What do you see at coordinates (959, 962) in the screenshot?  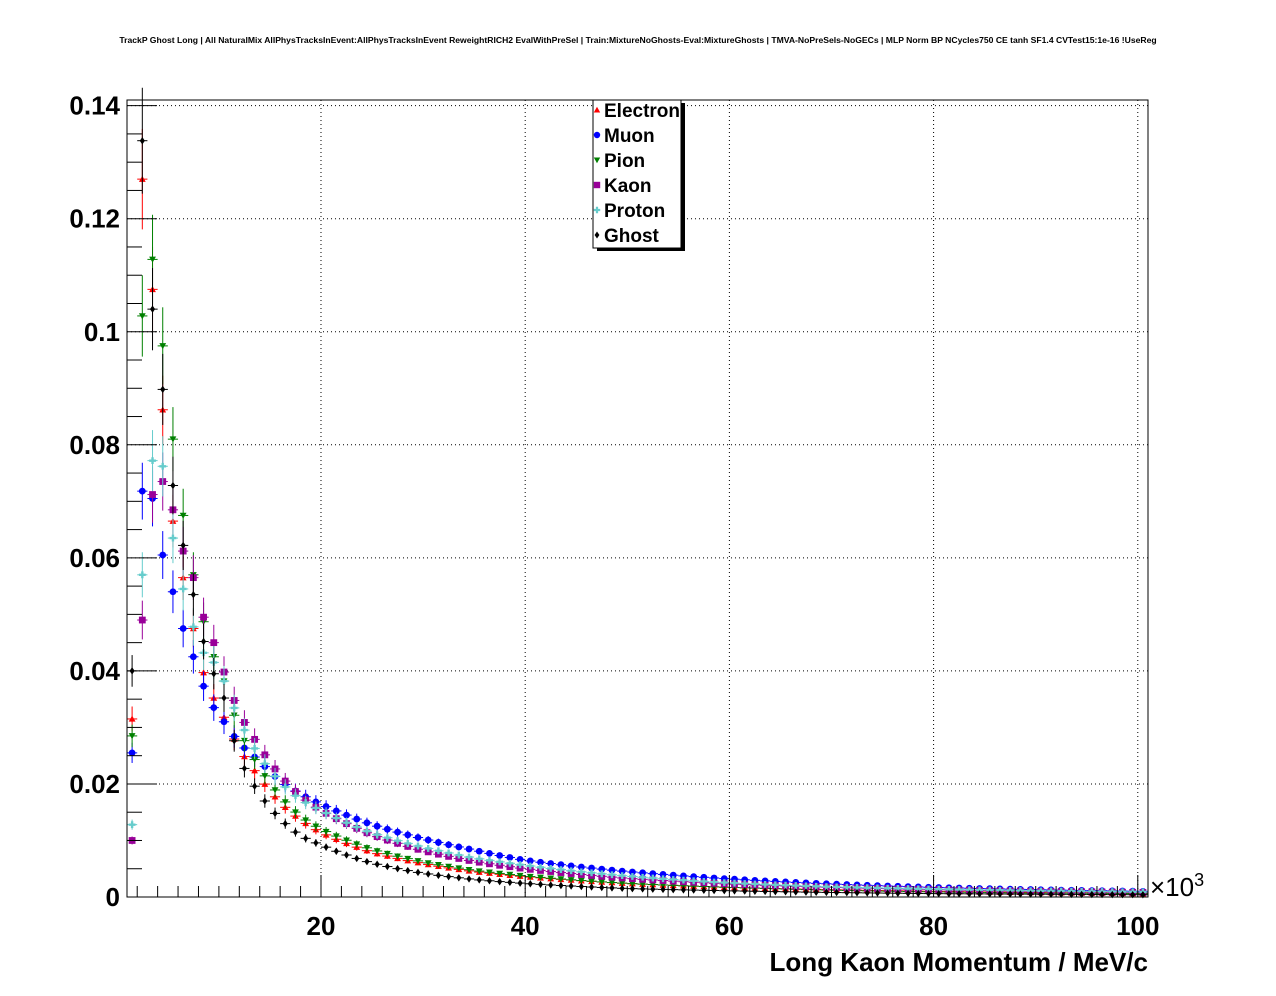 I see `x-axis-label: Long Kaon Momentum / MeV/c` at bounding box center [959, 962].